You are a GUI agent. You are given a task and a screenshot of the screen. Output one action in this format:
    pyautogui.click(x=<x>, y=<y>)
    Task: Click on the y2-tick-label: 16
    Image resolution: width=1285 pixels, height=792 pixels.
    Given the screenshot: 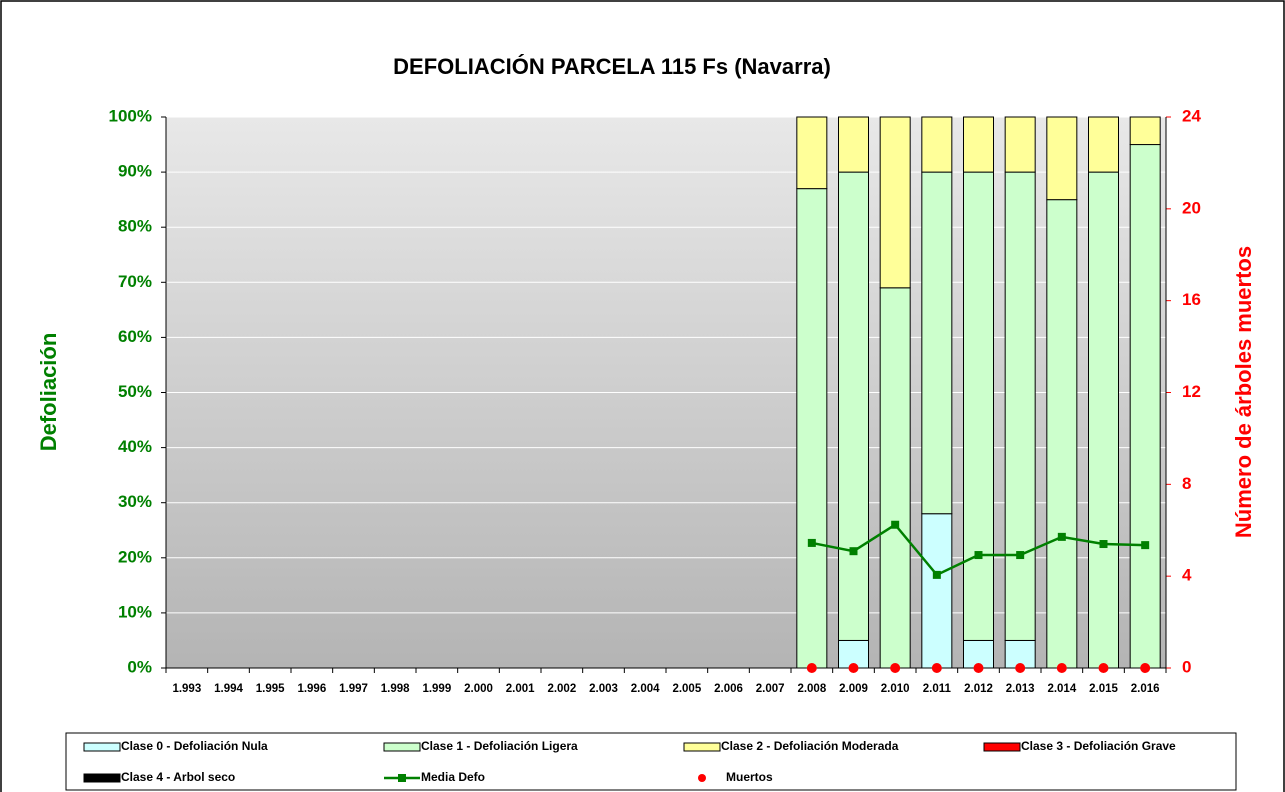 What is the action you would take?
    pyautogui.click(x=1191, y=299)
    